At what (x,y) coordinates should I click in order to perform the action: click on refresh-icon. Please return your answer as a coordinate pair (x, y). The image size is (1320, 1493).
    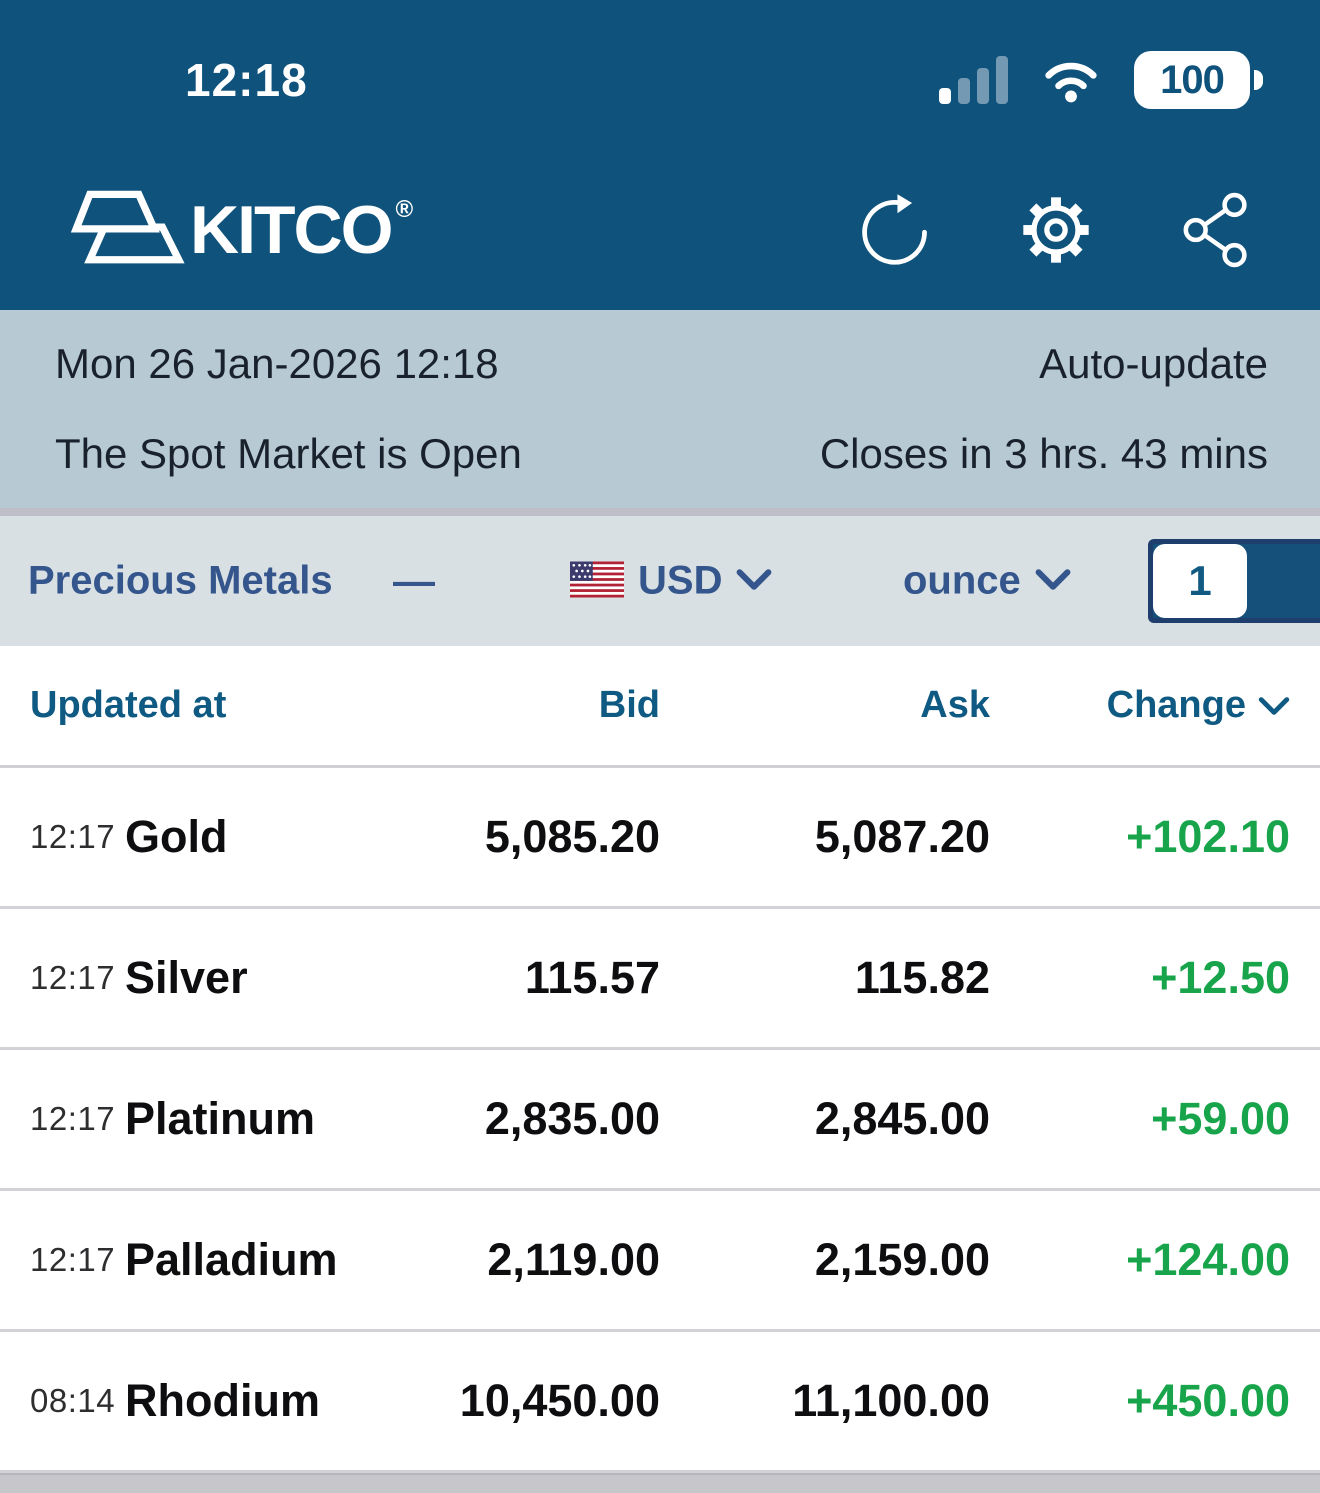
    Looking at the image, I should click on (896, 234).